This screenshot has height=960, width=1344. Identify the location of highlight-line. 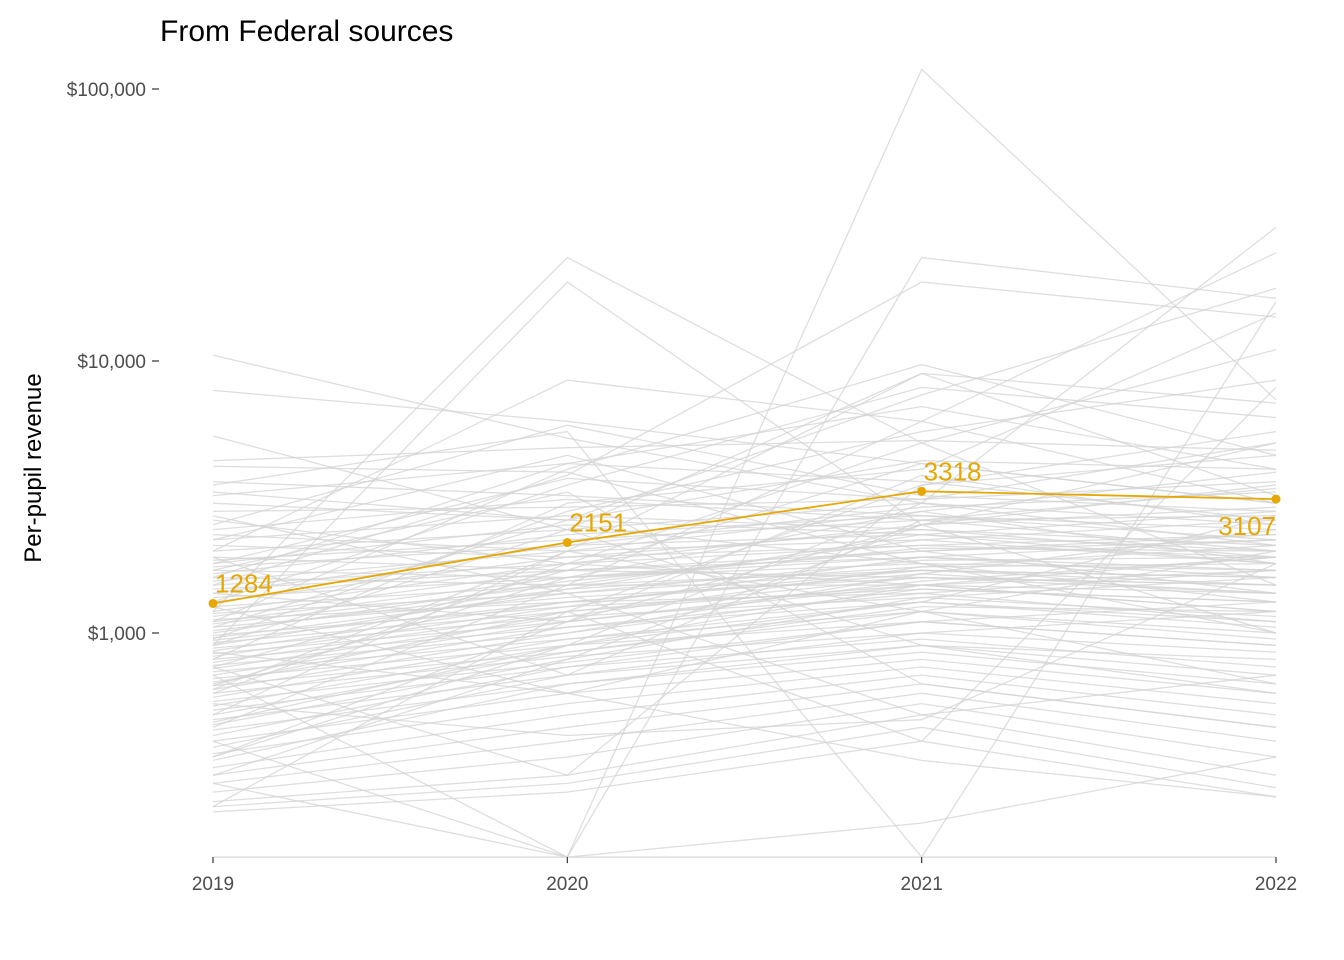
(744, 547).